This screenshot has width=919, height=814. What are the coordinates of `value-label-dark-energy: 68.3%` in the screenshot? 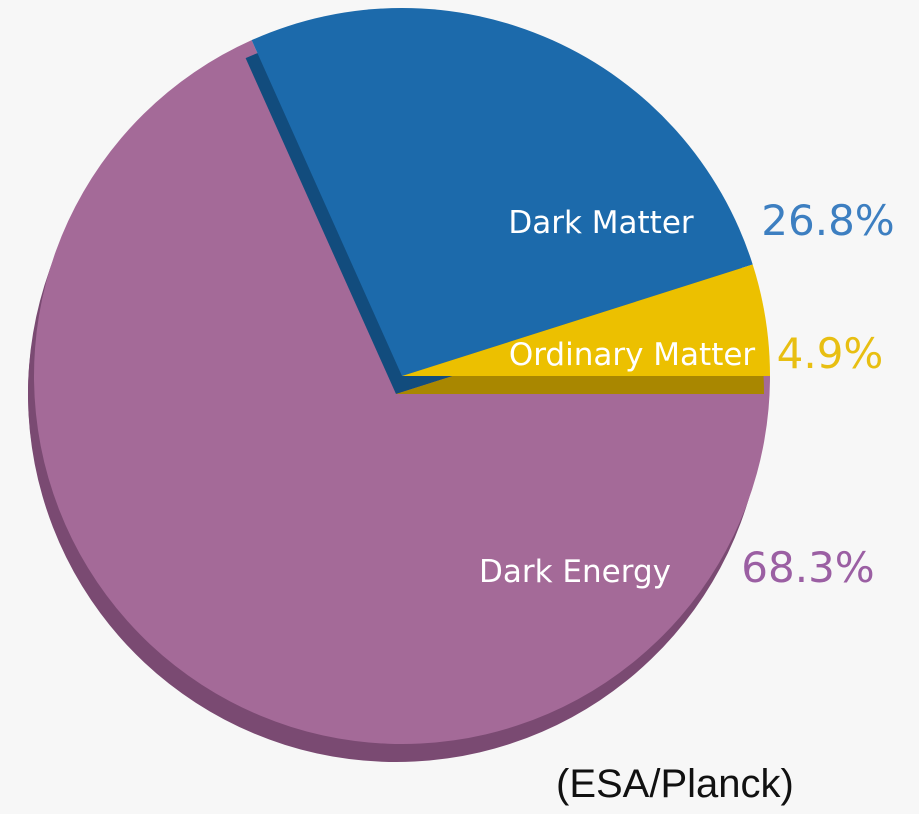 It's located at (807, 567).